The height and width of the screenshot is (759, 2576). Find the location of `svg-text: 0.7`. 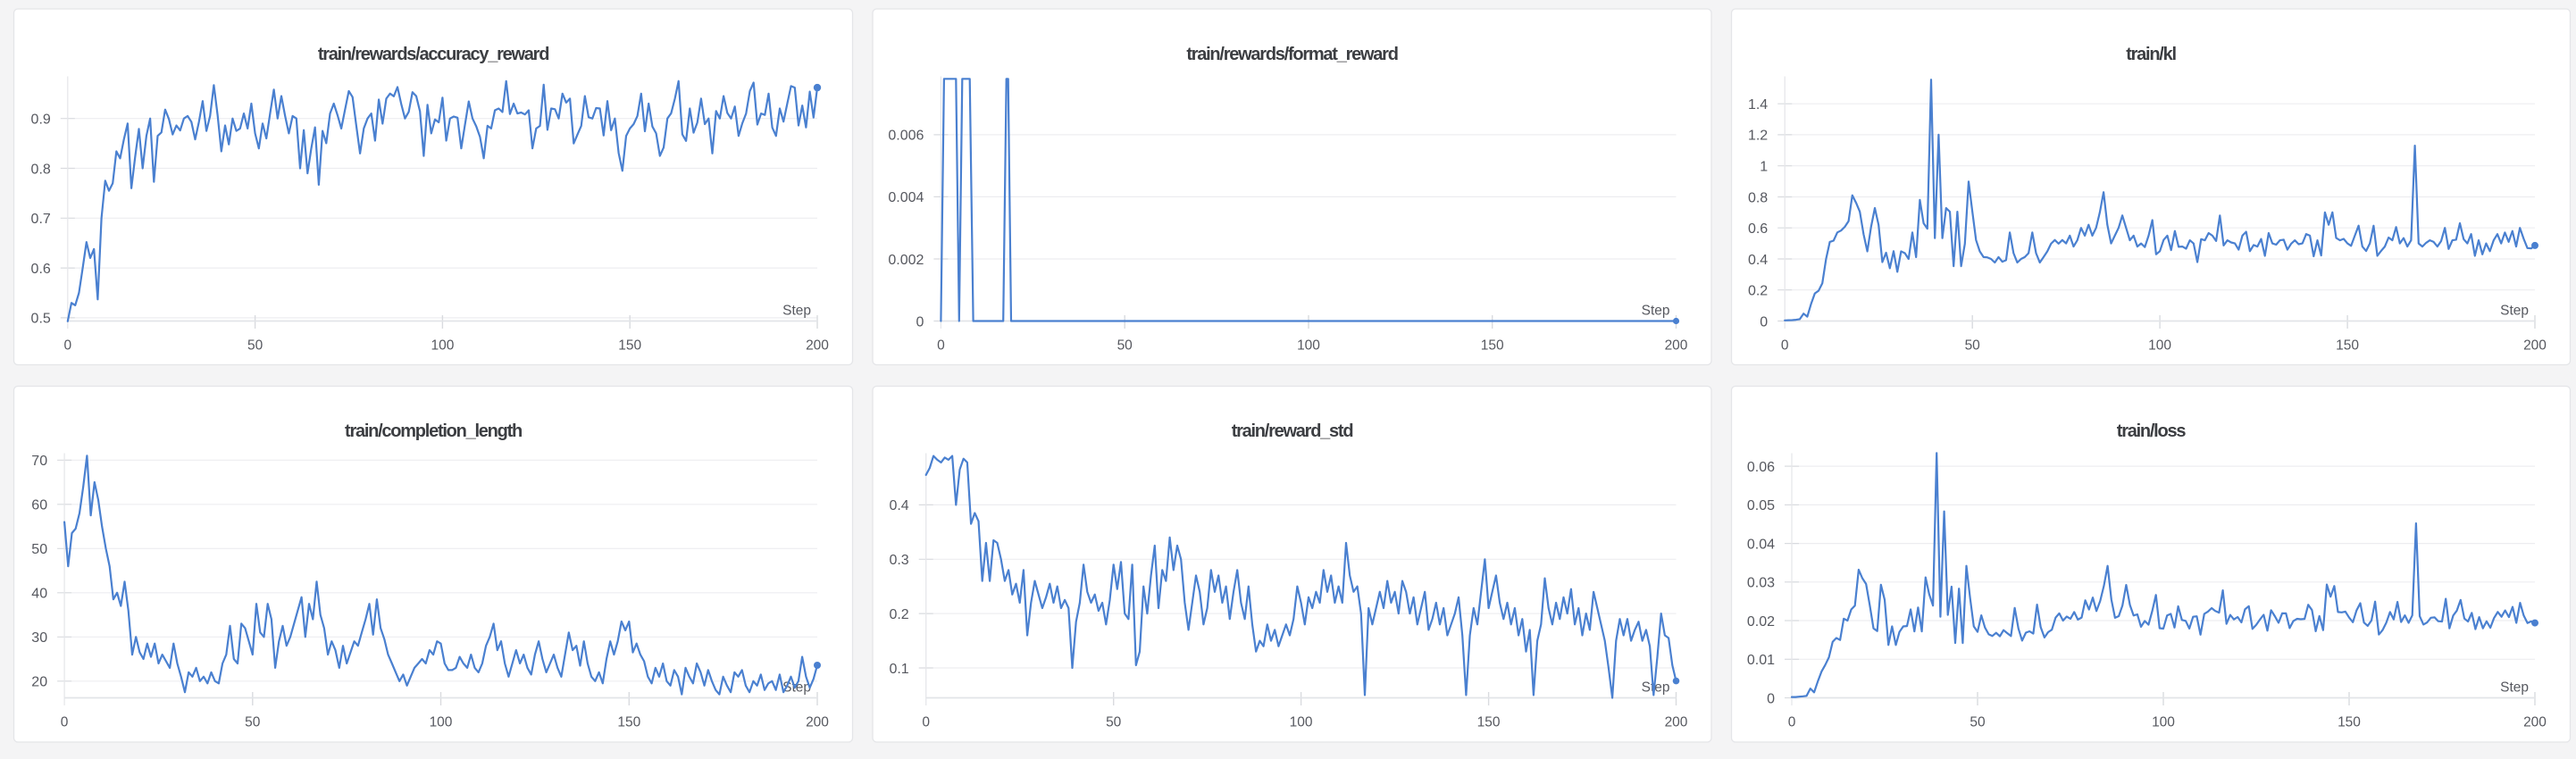

svg-text: 0.7 is located at coordinates (41, 220).